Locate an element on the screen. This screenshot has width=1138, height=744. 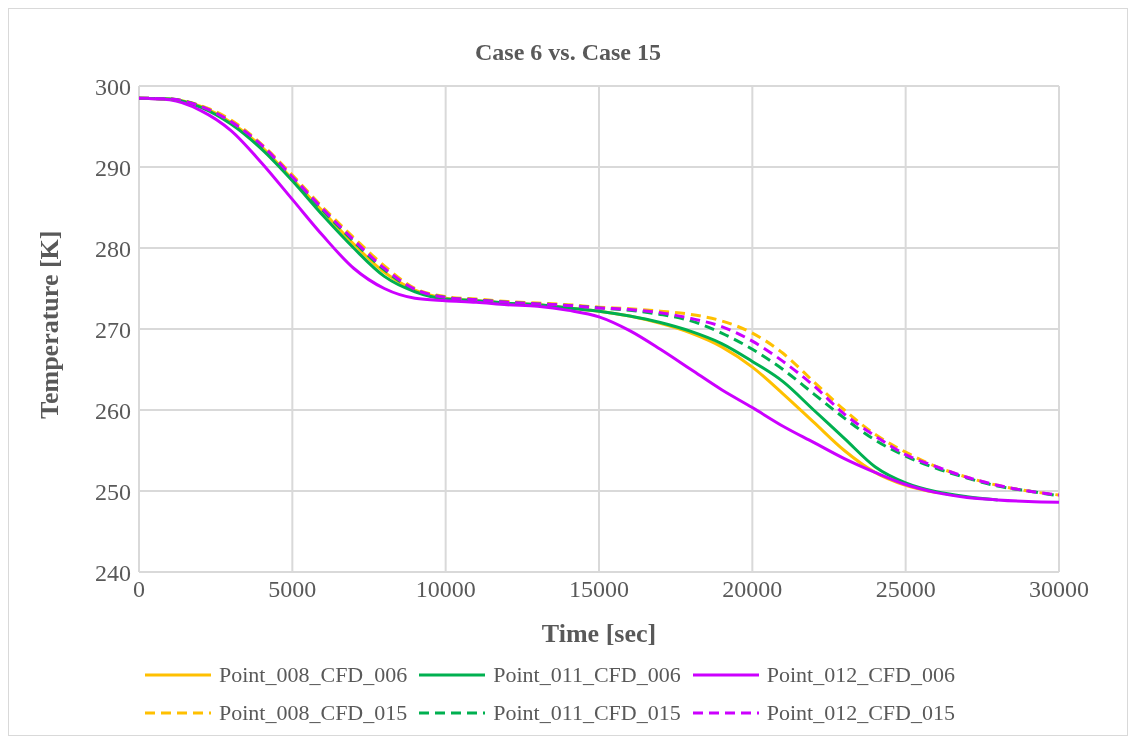
legend-label: Point_008_CFD_015 is located at coordinates (313, 713).